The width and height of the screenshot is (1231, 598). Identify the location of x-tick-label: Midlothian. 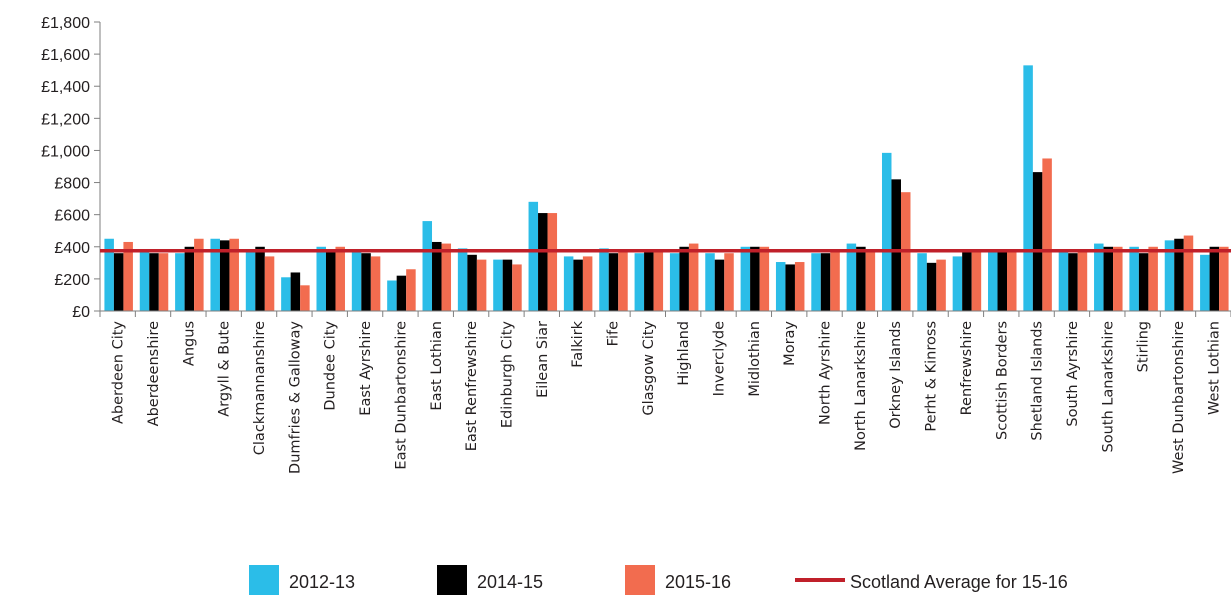
(755, 359).